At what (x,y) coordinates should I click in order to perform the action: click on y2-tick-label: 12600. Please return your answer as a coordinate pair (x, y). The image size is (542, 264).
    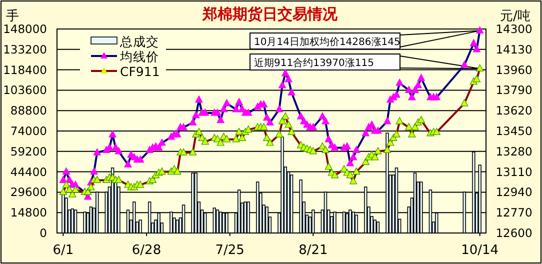
    Looking at the image, I should click on (514, 233).